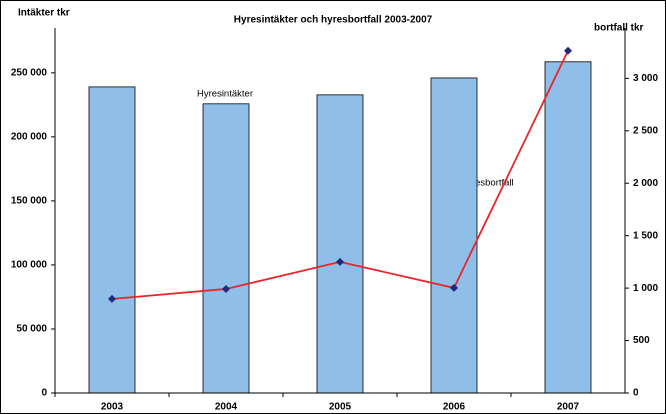 The image size is (666, 414). Describe the element at coordinates (641, 340) in the screenshot. I see `y2-tick-label: 500` at that location.